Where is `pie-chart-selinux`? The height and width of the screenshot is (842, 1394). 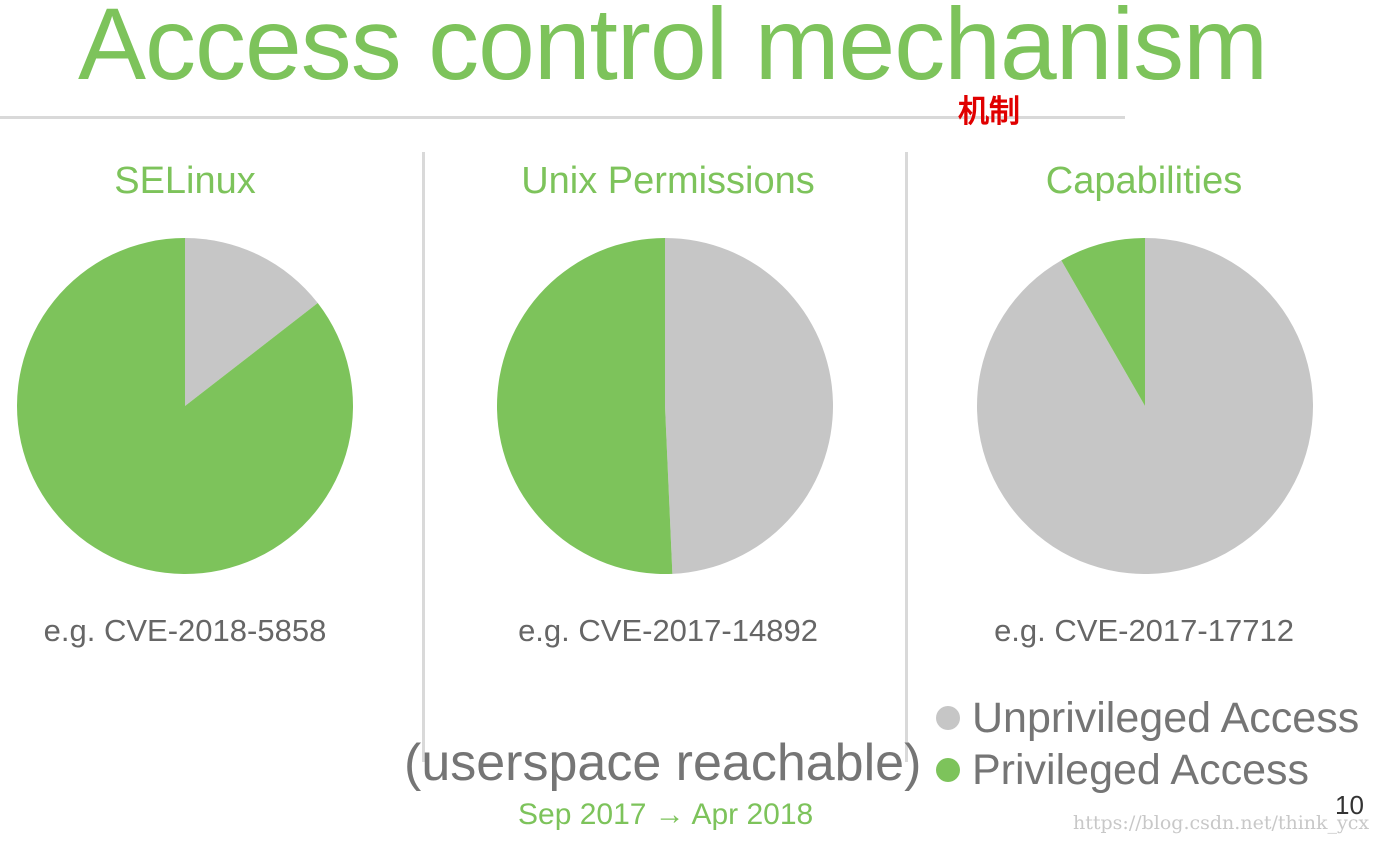 pie-chart-selinux is located at coordinates (185, 406).